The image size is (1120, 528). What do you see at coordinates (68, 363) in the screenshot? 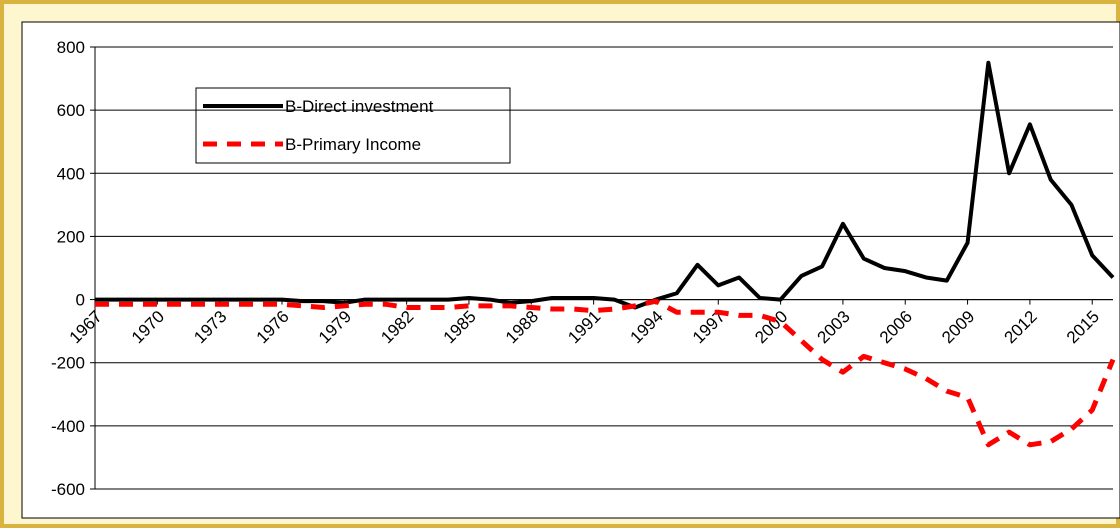
I see `y-tick-label: -200` at bounding box center [68, 363].